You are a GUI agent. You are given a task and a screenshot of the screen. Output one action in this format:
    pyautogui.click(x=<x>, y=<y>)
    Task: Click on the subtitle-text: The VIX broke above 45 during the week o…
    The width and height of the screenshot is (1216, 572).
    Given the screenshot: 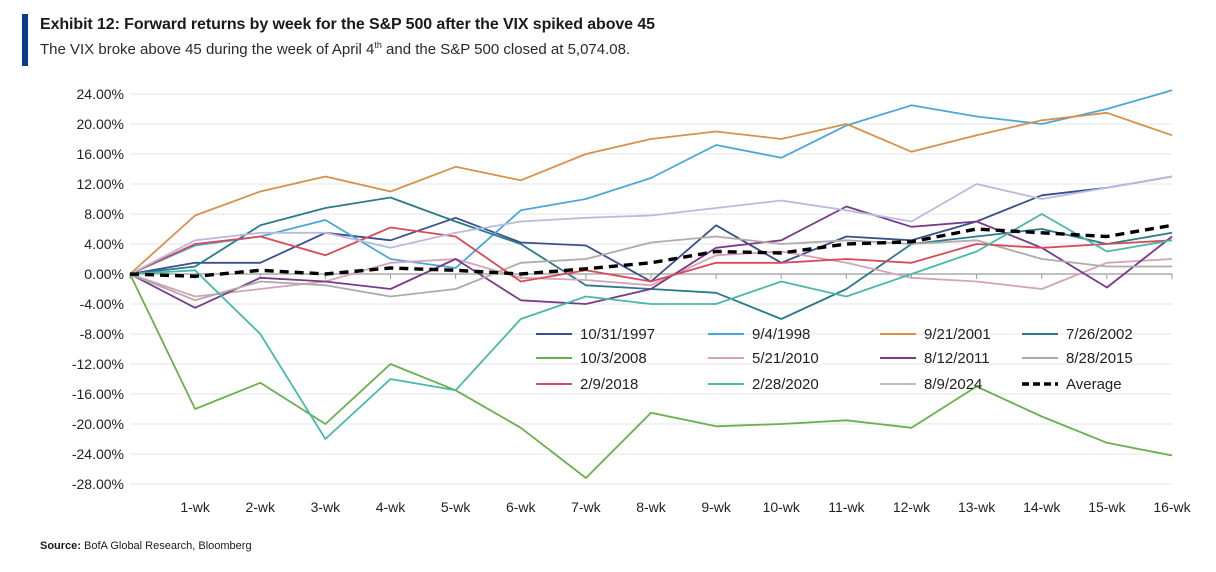 What is the action you would take?
    pyautogui.click(x=207, y=49)
    